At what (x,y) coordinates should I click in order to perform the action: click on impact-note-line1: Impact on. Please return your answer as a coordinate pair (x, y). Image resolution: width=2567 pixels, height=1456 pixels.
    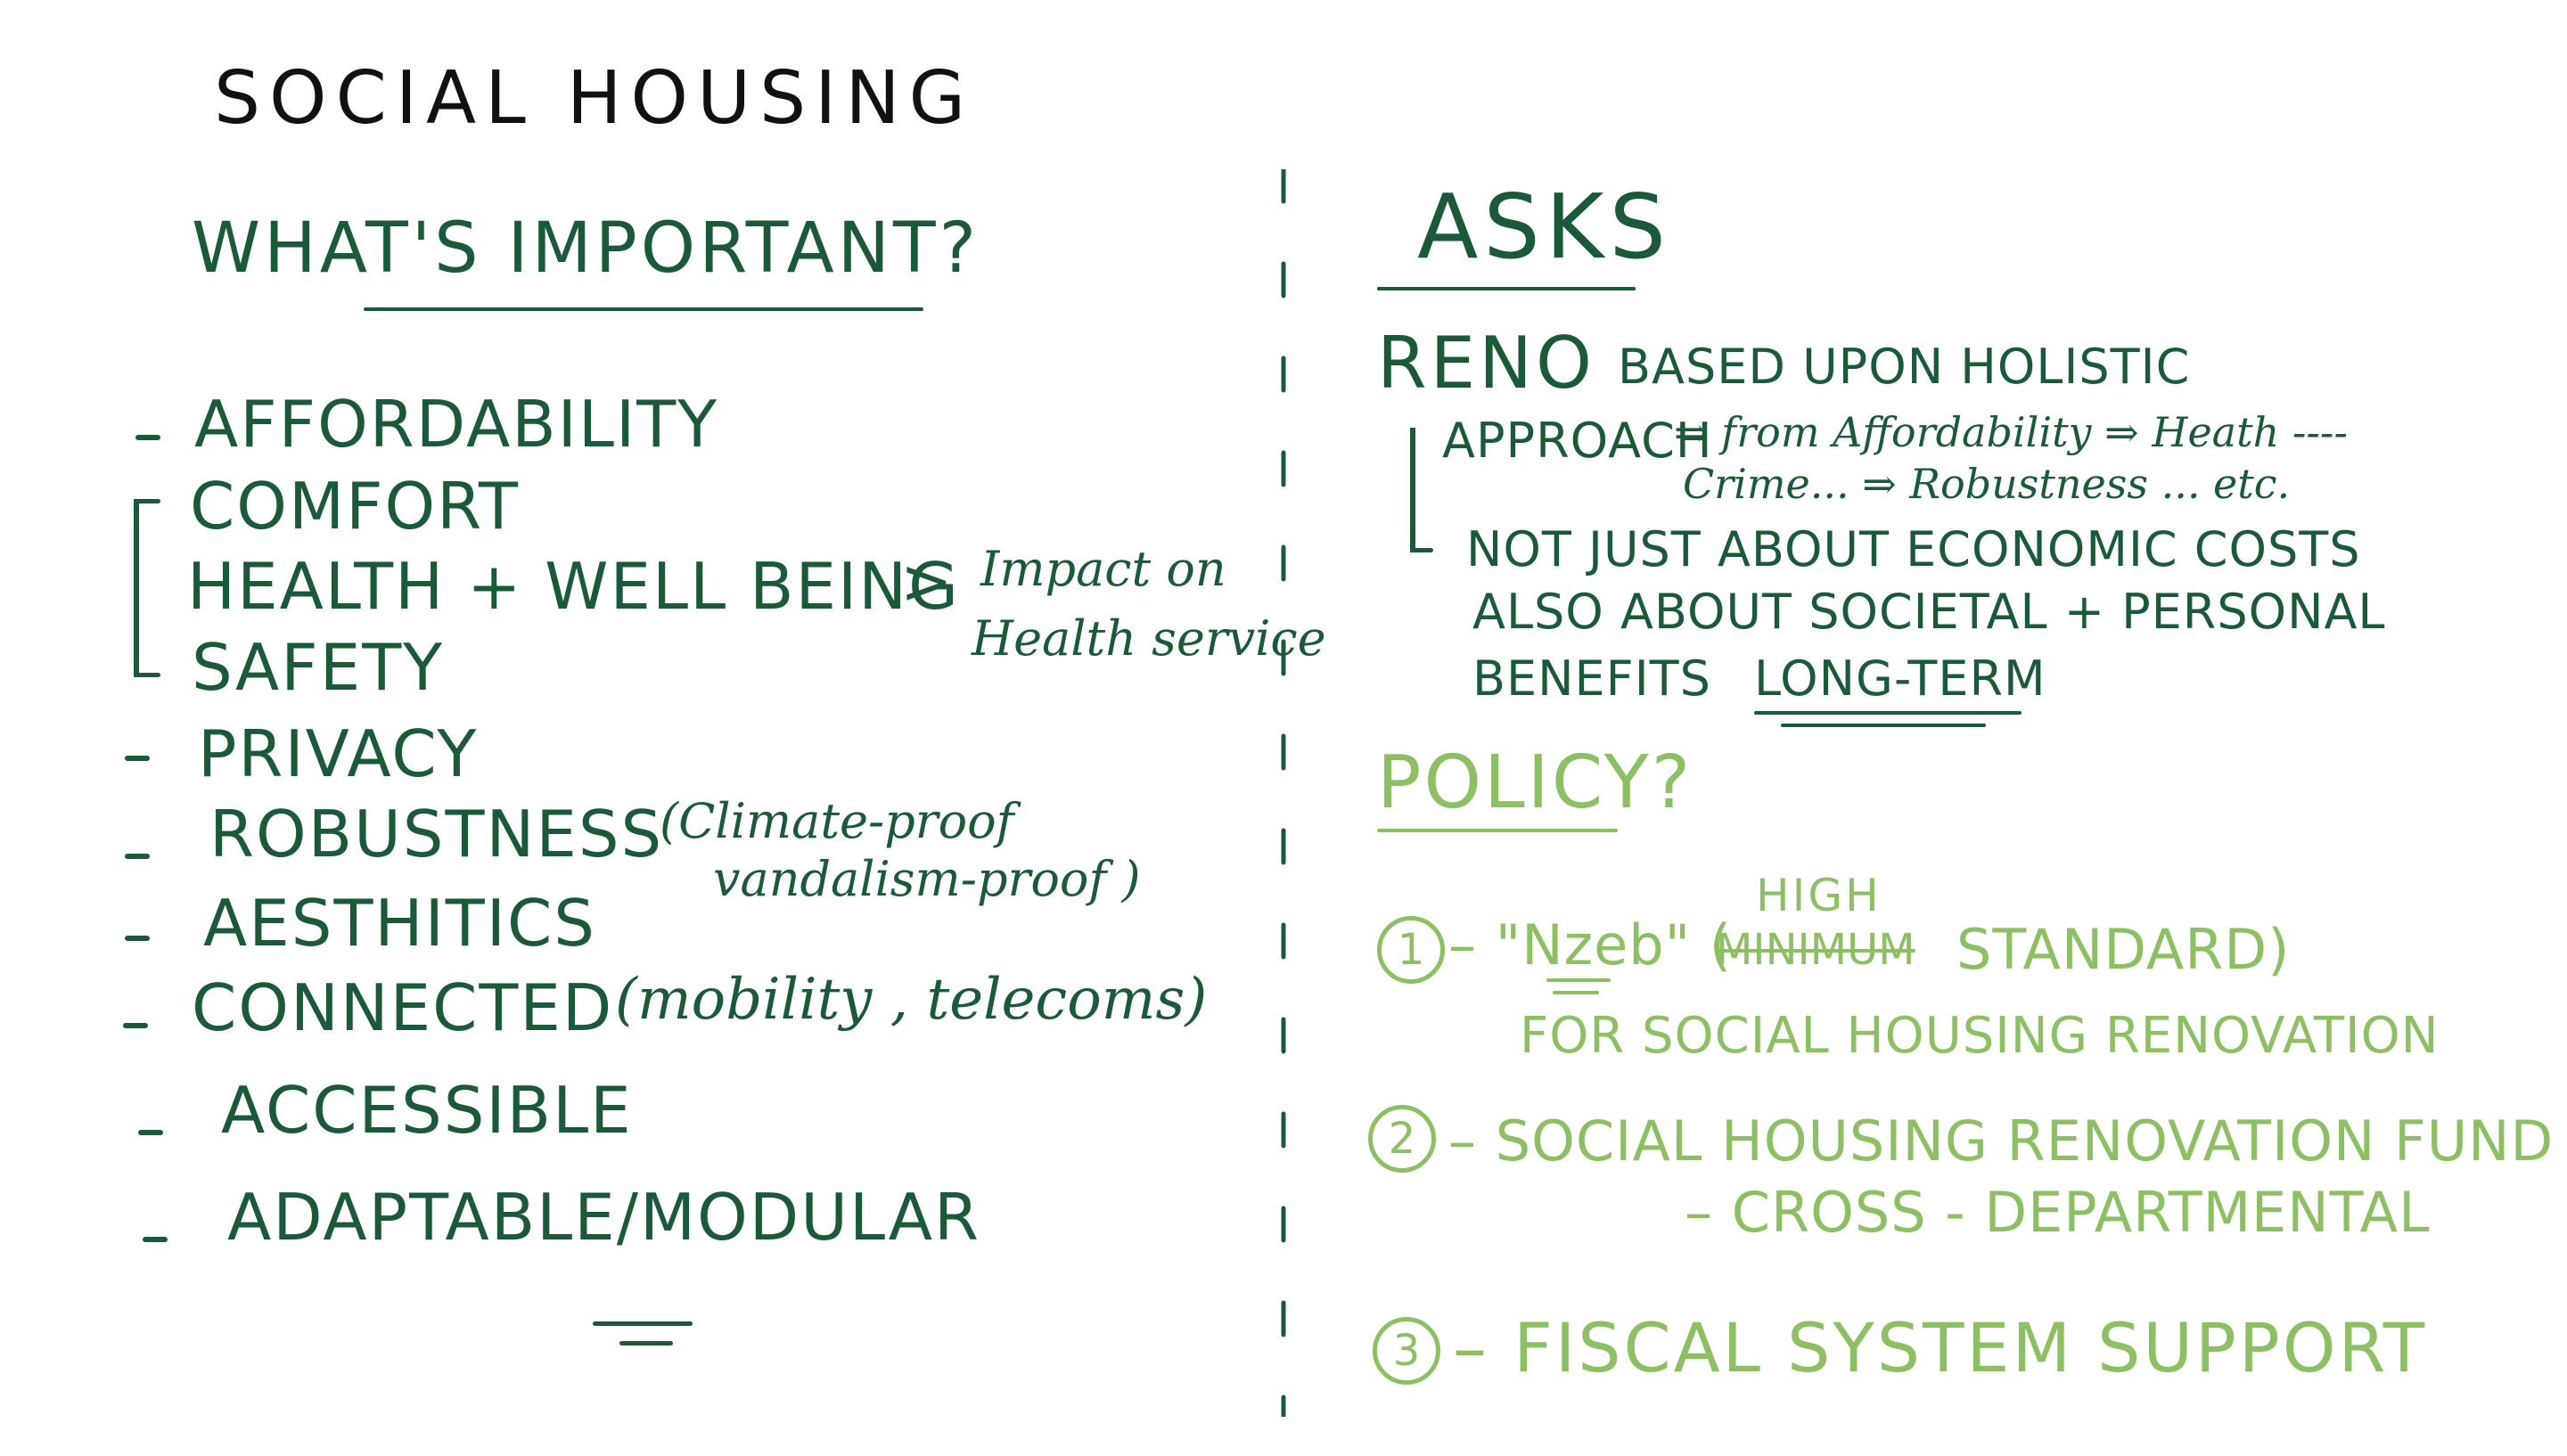
    Looking at the image, I should click on (1103, 569).